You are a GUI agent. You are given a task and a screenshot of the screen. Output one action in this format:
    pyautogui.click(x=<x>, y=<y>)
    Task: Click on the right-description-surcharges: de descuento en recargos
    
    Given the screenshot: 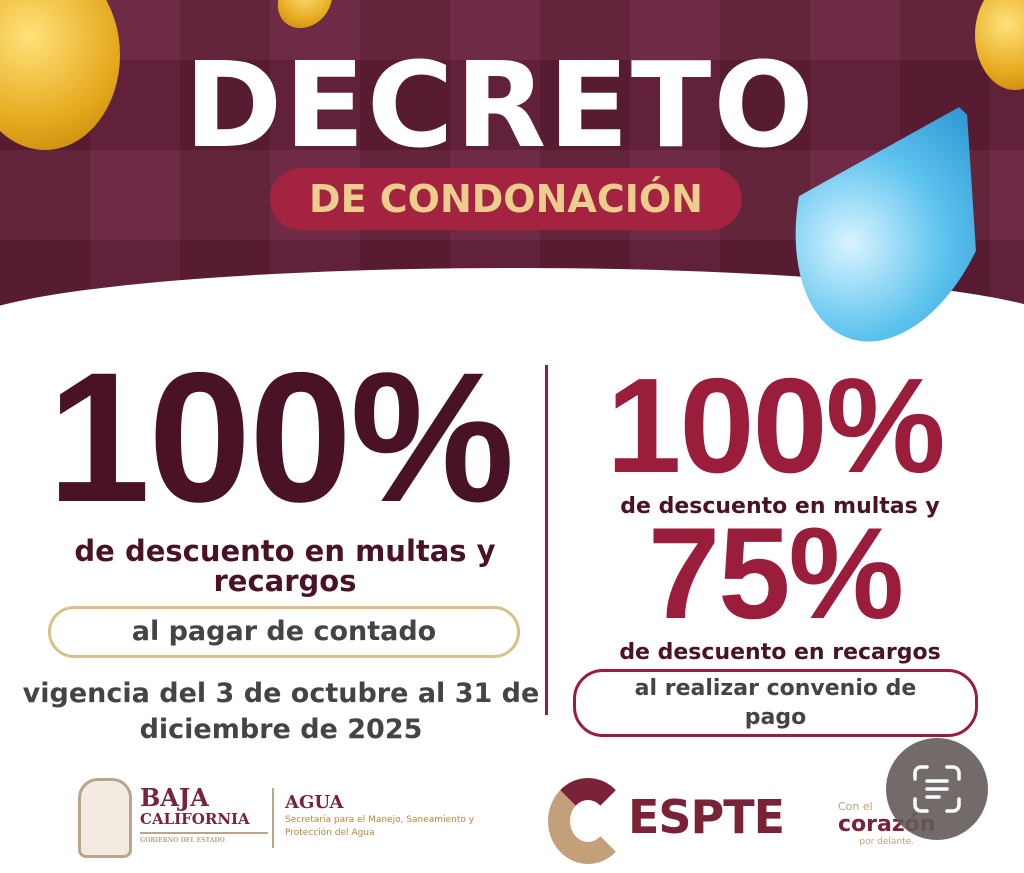 What is the action you would take?
    pyautogui.click(x=780, y=652)
    